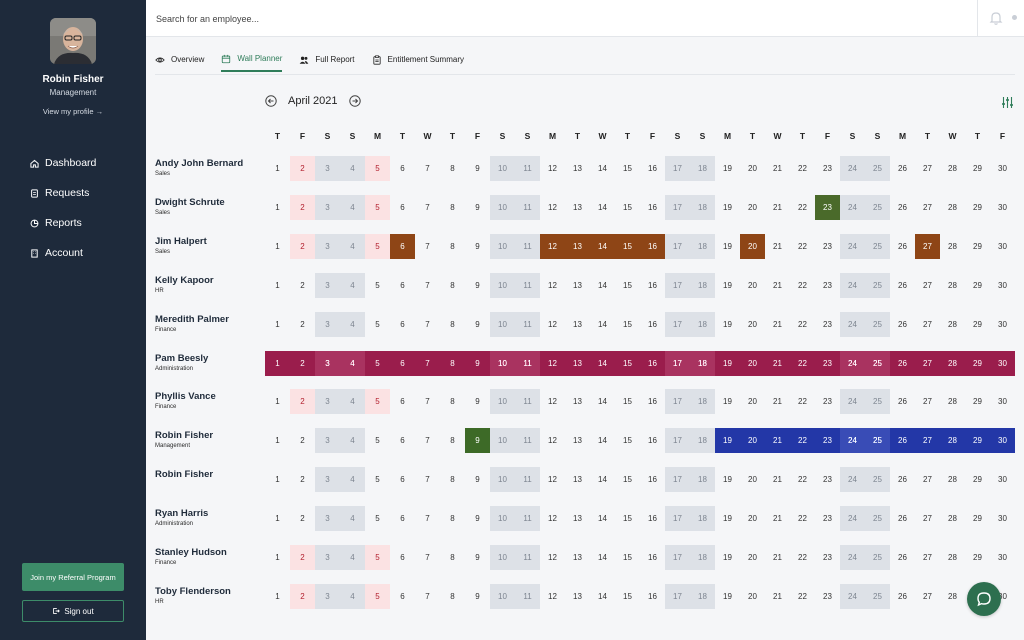 The image size is (1024, 640). What do you see at coordinates (977, 401) in the screenshot?
I see `day-cell: 29` at bounding box center [977, 401].